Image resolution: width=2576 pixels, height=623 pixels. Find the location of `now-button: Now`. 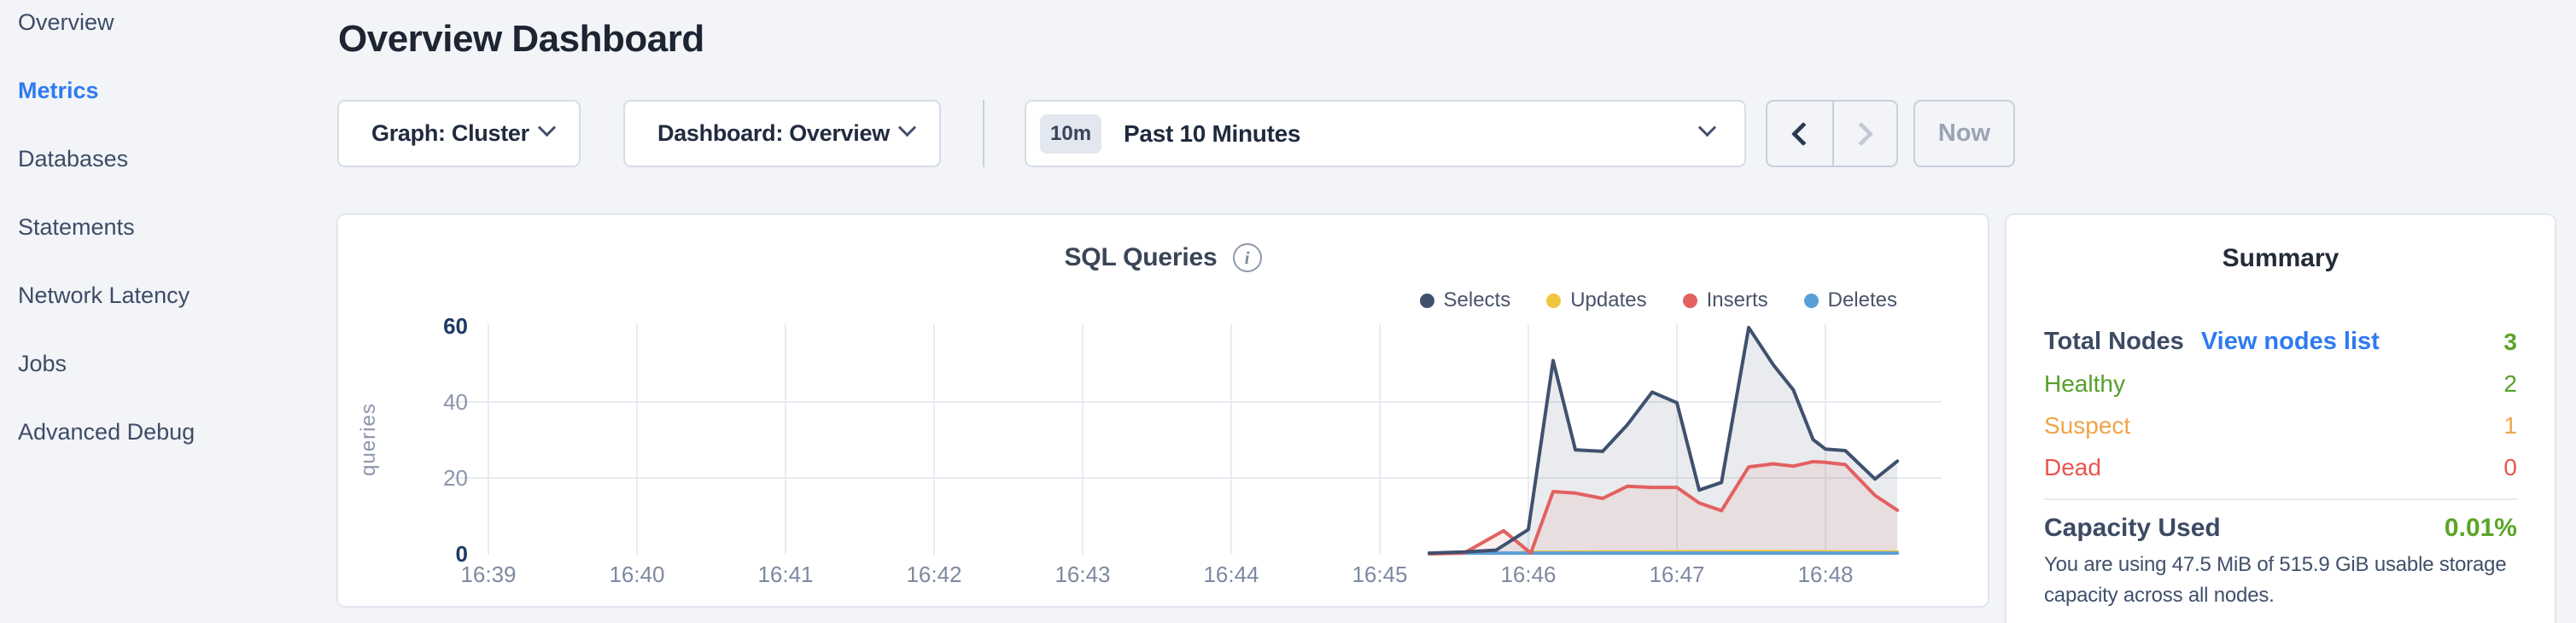

now-button: Now is located at coordinates (1964, 133).